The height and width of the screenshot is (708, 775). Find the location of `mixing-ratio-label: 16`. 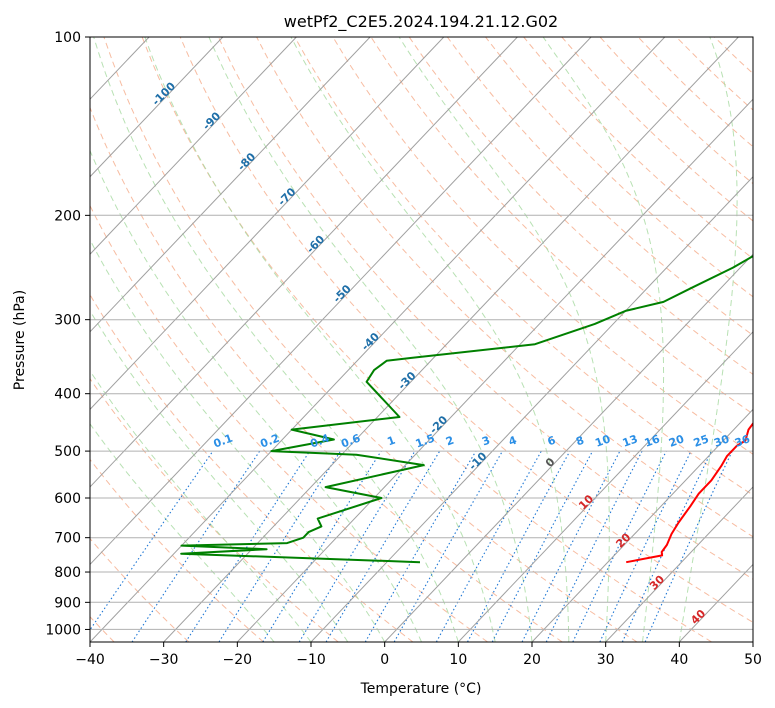

mixing-ratio-label: 16 is located at coordinates (652, 441).